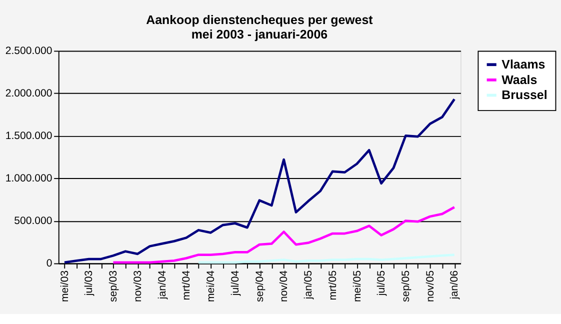  What do you see at coordinates (430, 286) in the screenshot?
I see `x-tick-label: nov/05` at bounding box center [430, 286].